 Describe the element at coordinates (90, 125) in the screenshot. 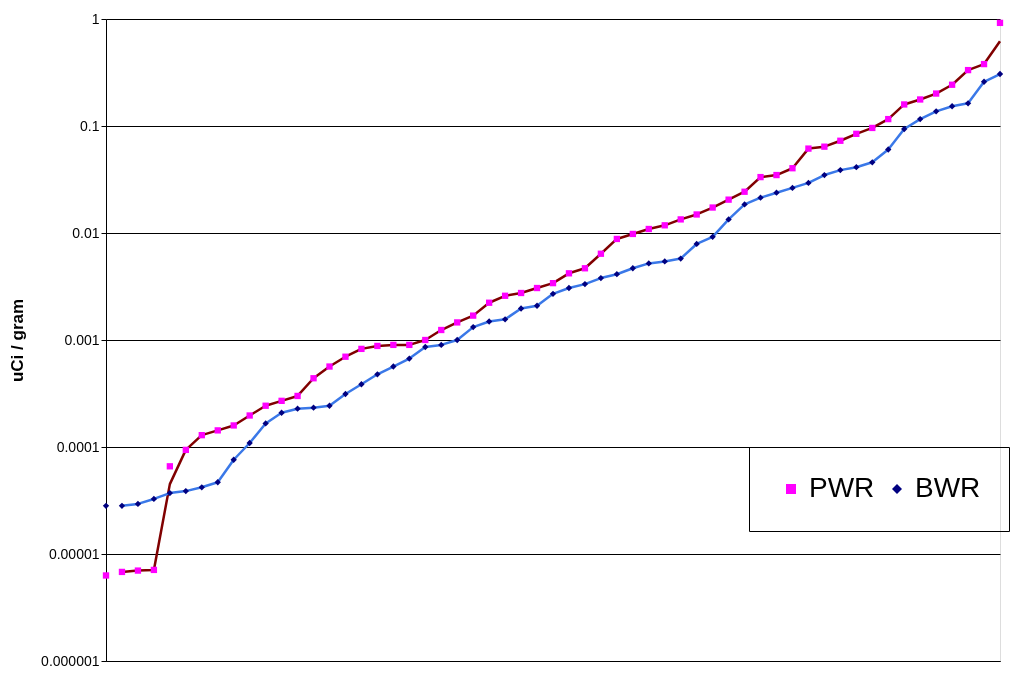

I see `y-tick-label: 0.1` at that location.